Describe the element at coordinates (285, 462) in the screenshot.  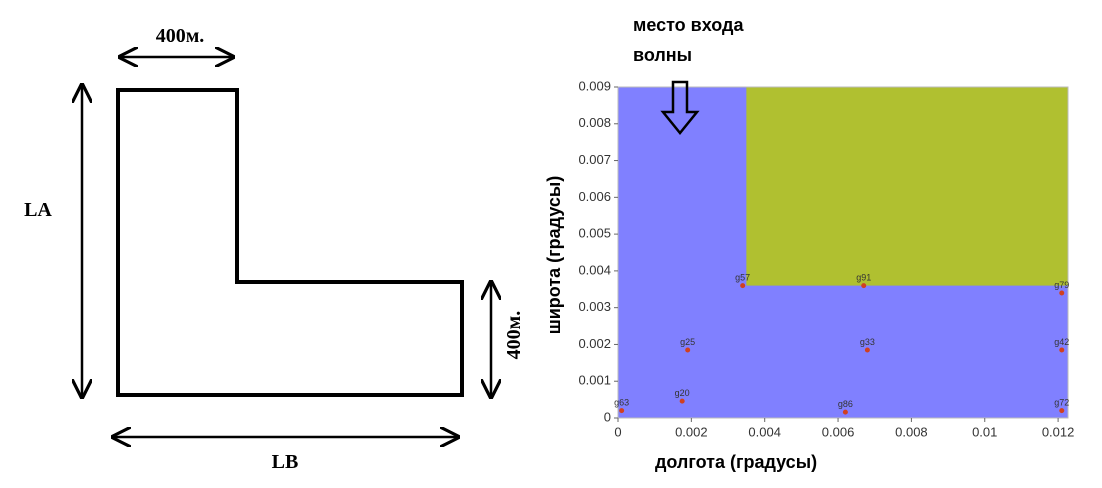
I see `dim-label: LB` at that location.